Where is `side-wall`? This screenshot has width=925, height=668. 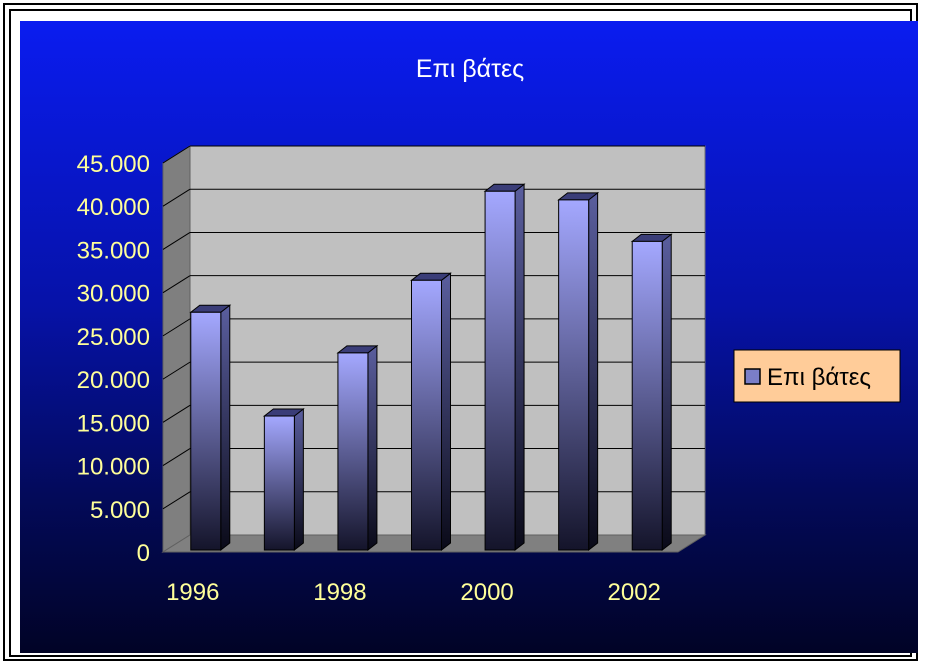
side-wall is located at coordinates (176, 349).